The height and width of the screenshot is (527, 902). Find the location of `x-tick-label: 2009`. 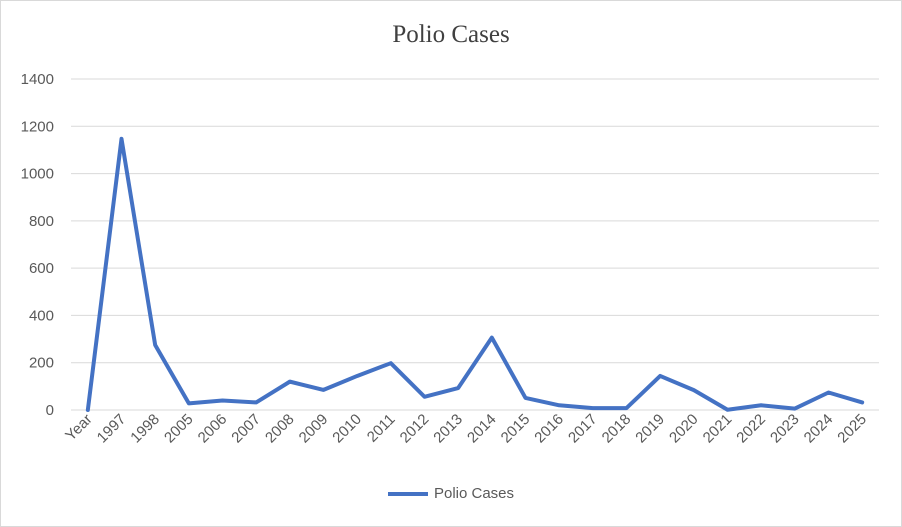

x-tick-label: 2009 is located at coordinates (314, 429).